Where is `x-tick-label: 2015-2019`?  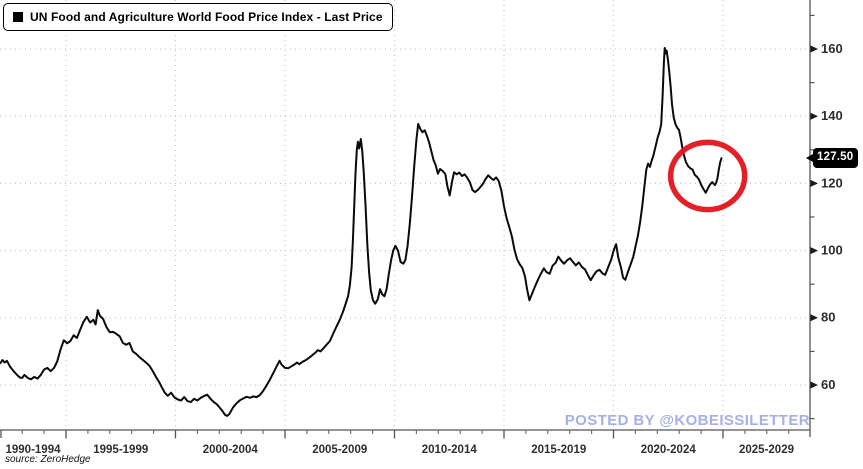 x-tick-label: 2015-2019 is located at coordinates (558, 450).